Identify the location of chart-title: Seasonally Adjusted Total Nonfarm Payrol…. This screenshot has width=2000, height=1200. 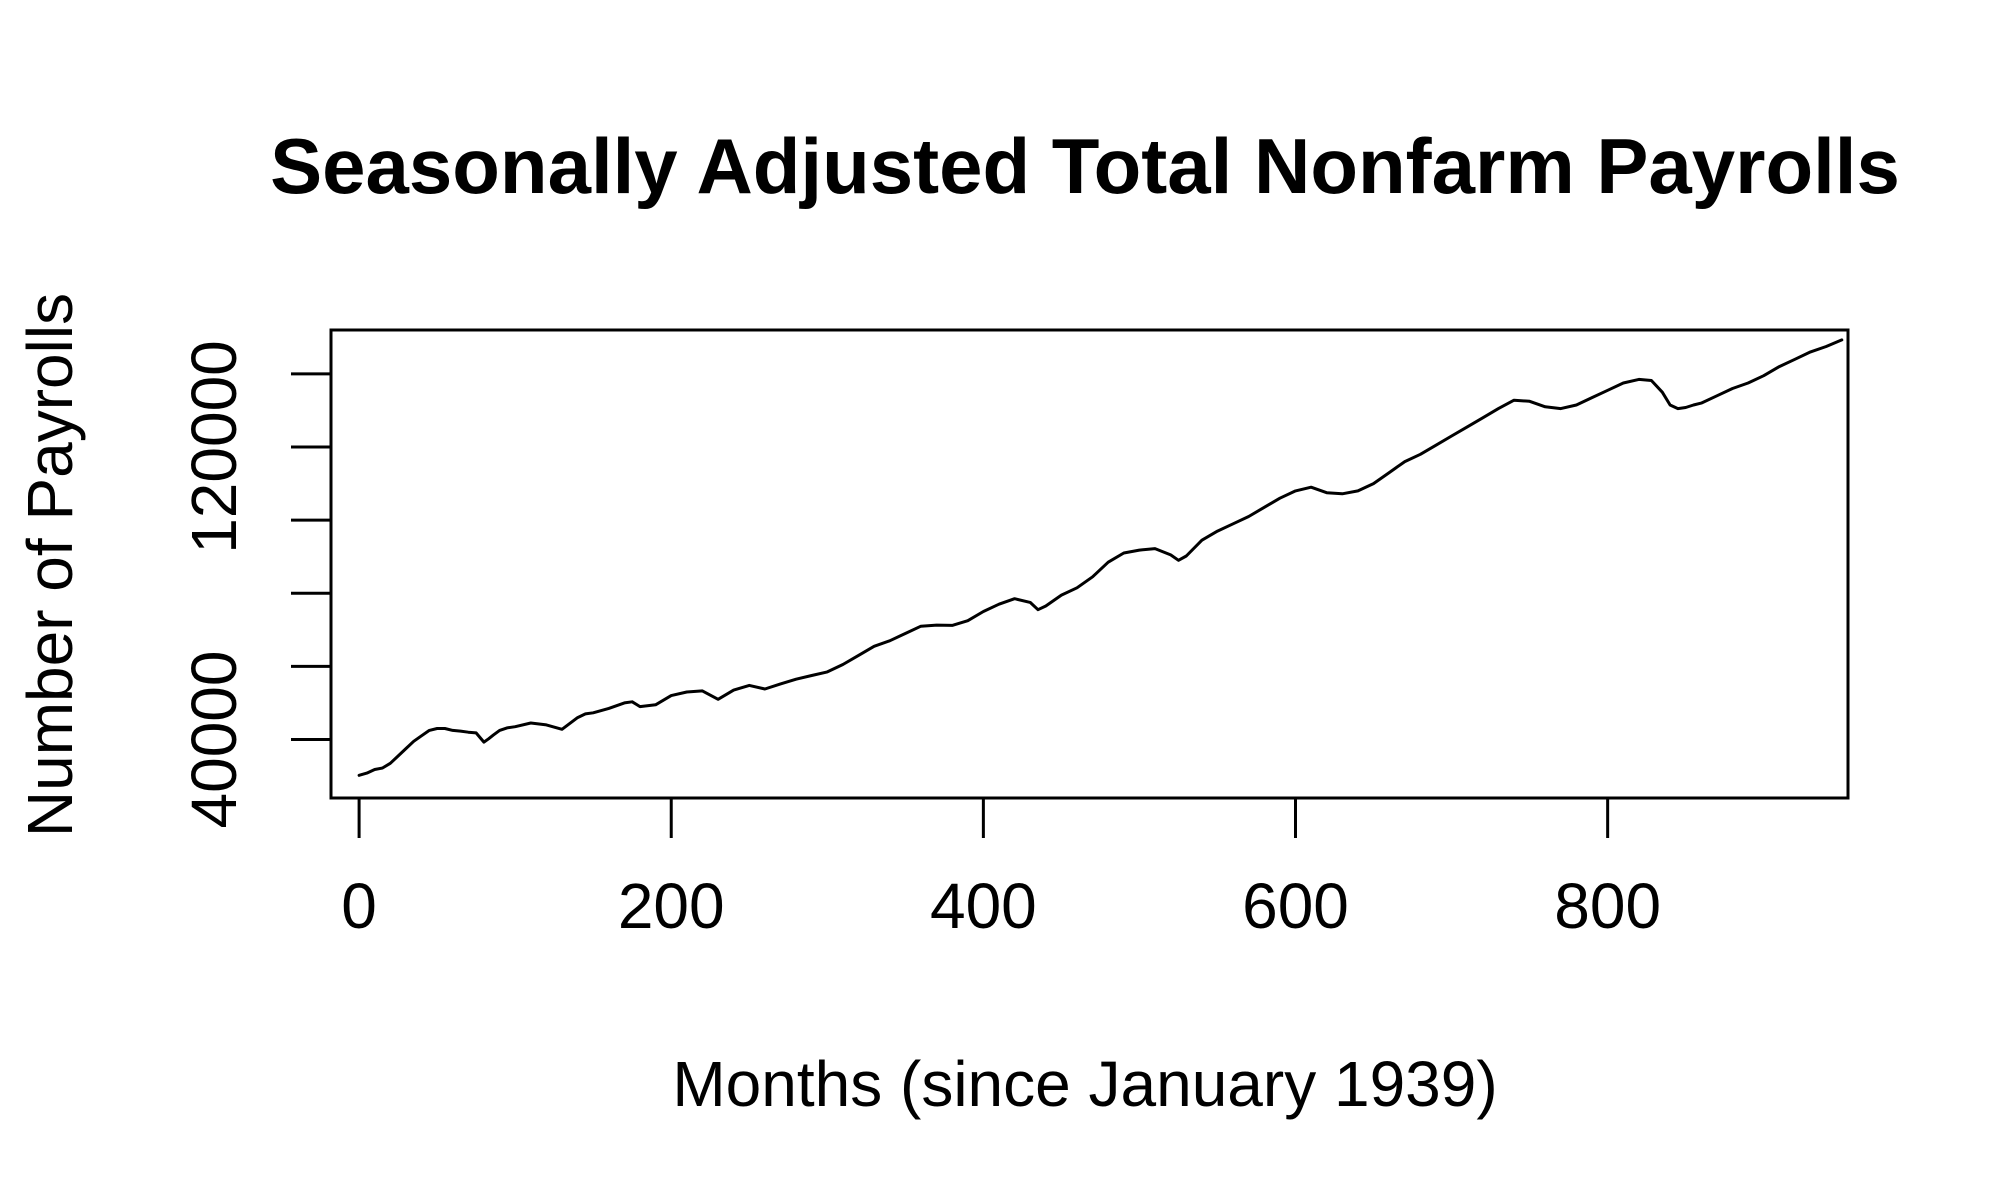
(1085, 166).